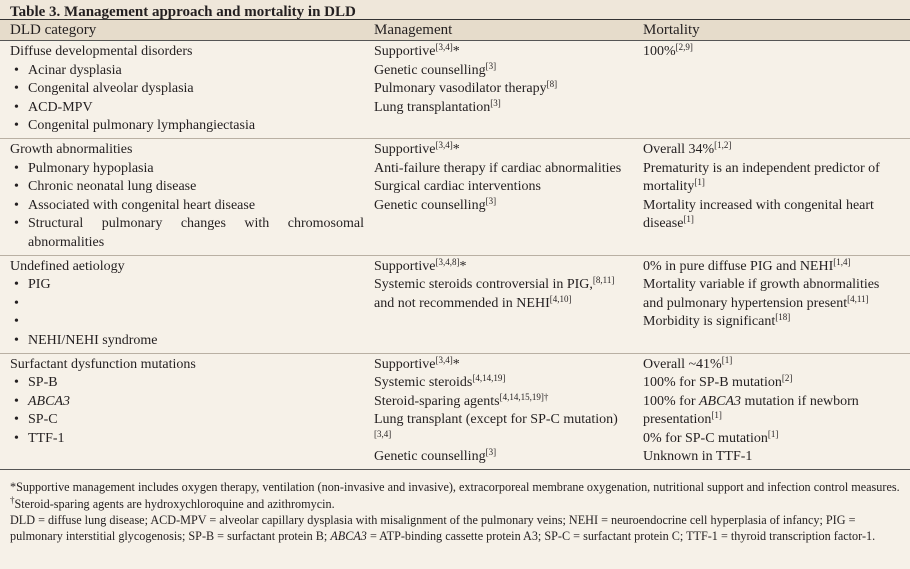  Describe the element at coordinates (111, 89) in the screenshot. I see `text-run: Congenital alveolar dysplasia` at that location.